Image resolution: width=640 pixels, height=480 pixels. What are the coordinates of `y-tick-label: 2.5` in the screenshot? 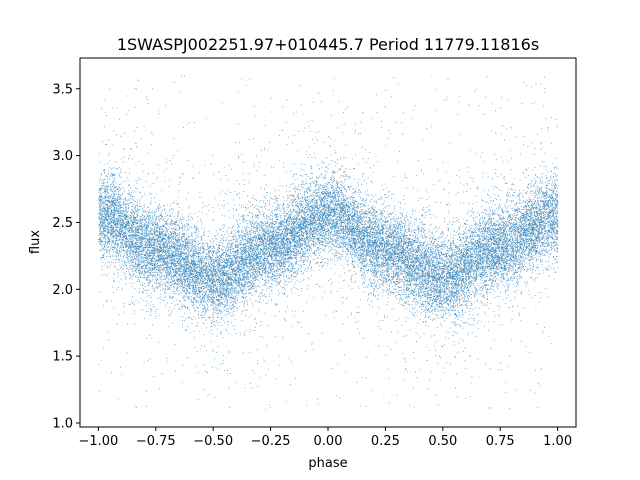 It's located at (62, 223).